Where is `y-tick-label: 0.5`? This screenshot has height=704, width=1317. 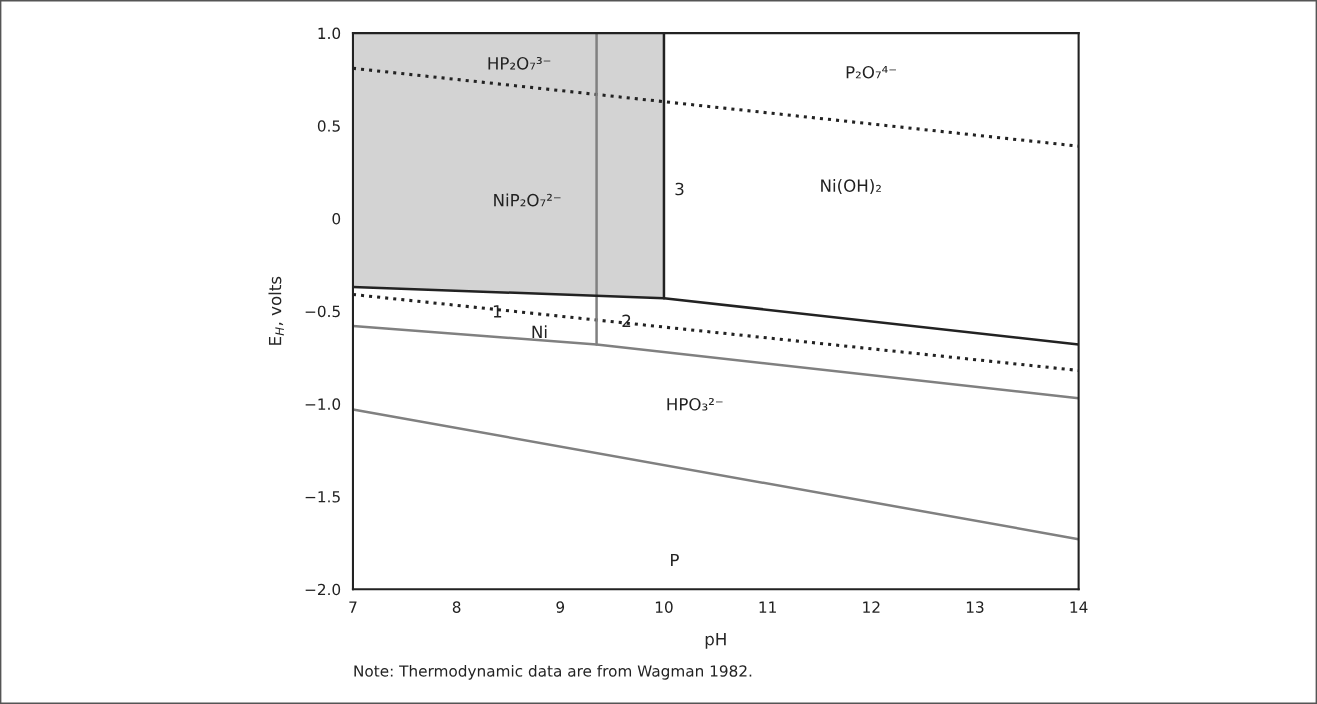
y-tick-label: 0.5 is located at coordinates (328, 126).